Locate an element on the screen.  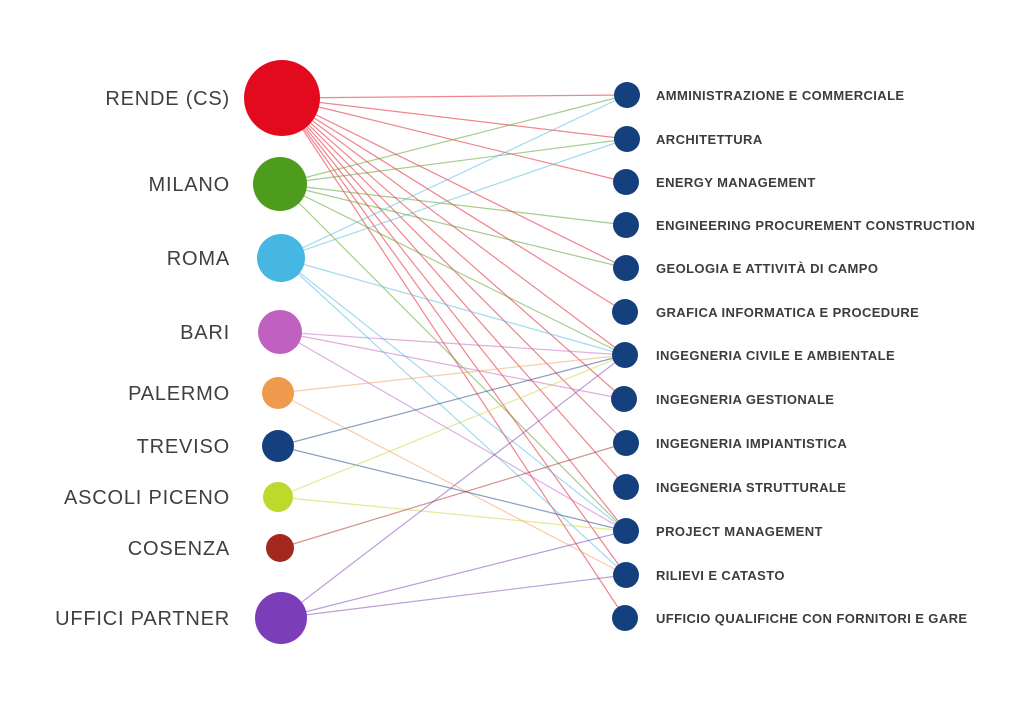
node-ascoli is located at coordinates (278, 497).